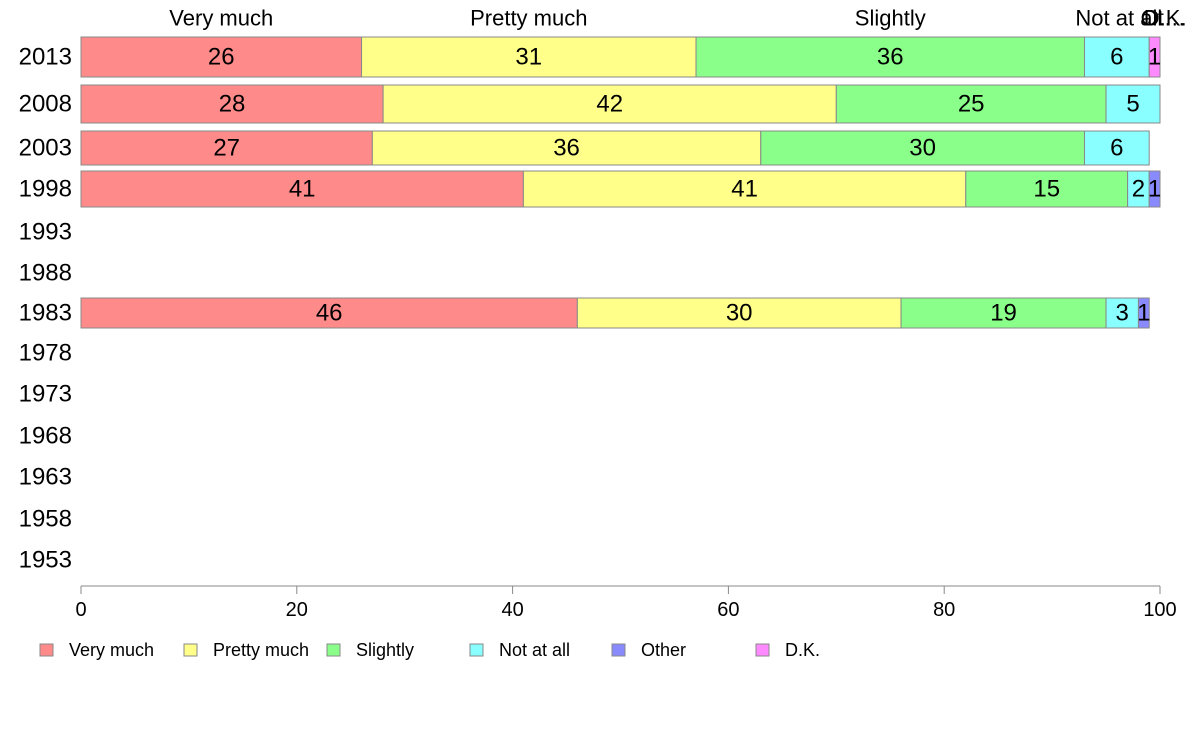  Describe the element at coordinates (476, 650) in the screenshot. I see `legend-swatch-not-at-all` at that location.